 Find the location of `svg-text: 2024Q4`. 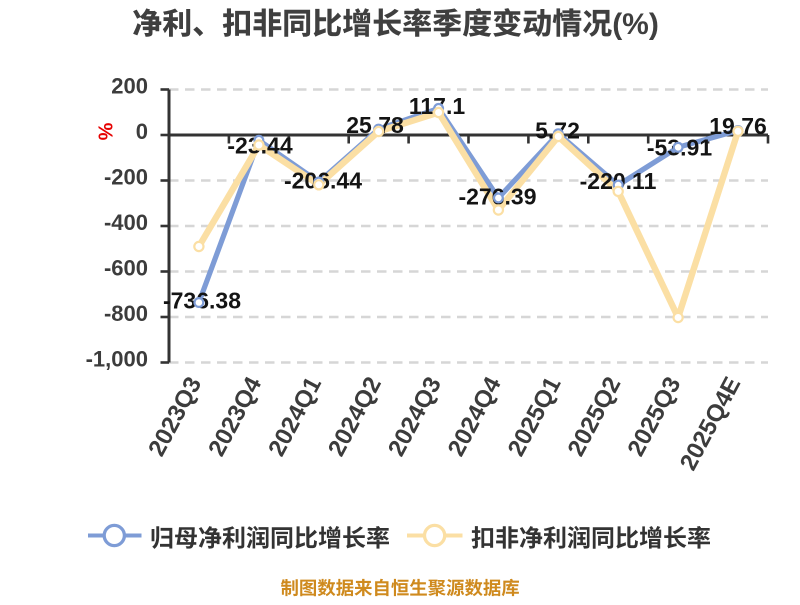

svg-text: 2024Q4 is located at coordinates (475, 416).